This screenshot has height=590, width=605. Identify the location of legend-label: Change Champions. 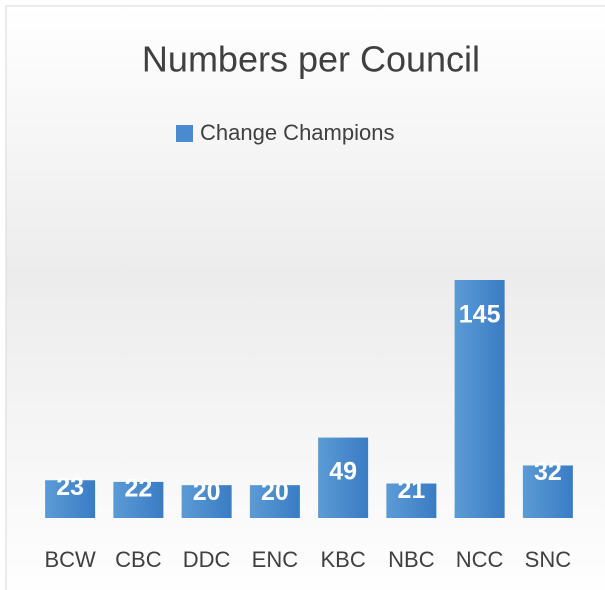
(297, 132).